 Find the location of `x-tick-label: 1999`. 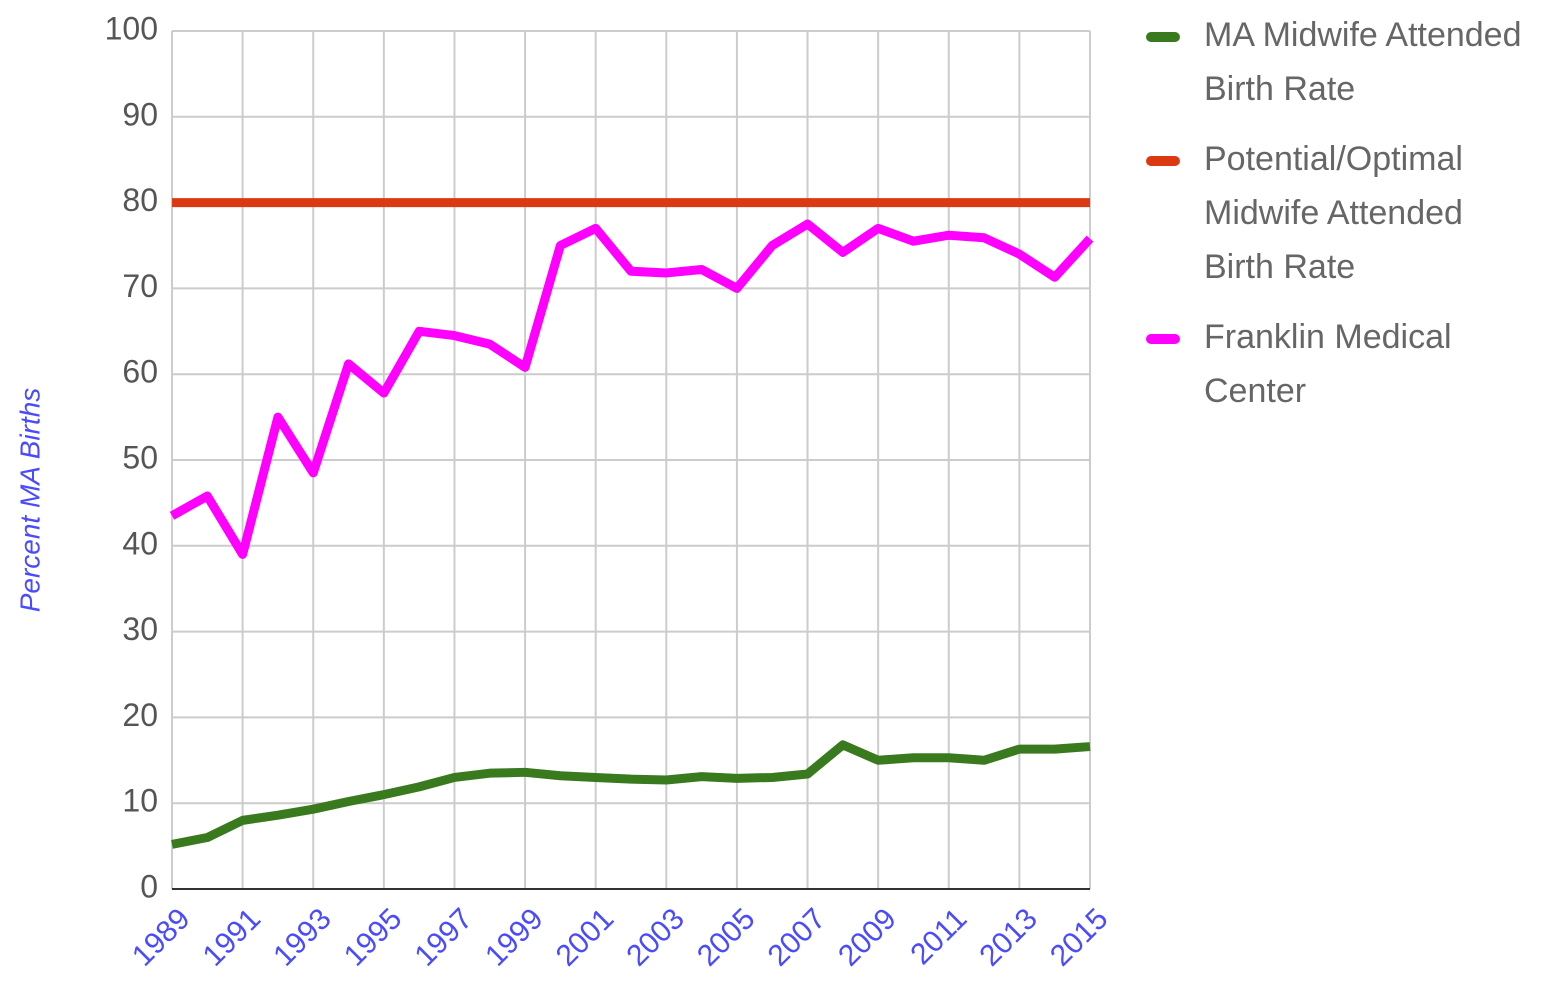

x-tick-label: 1999 is located at coordinates (514, 937).